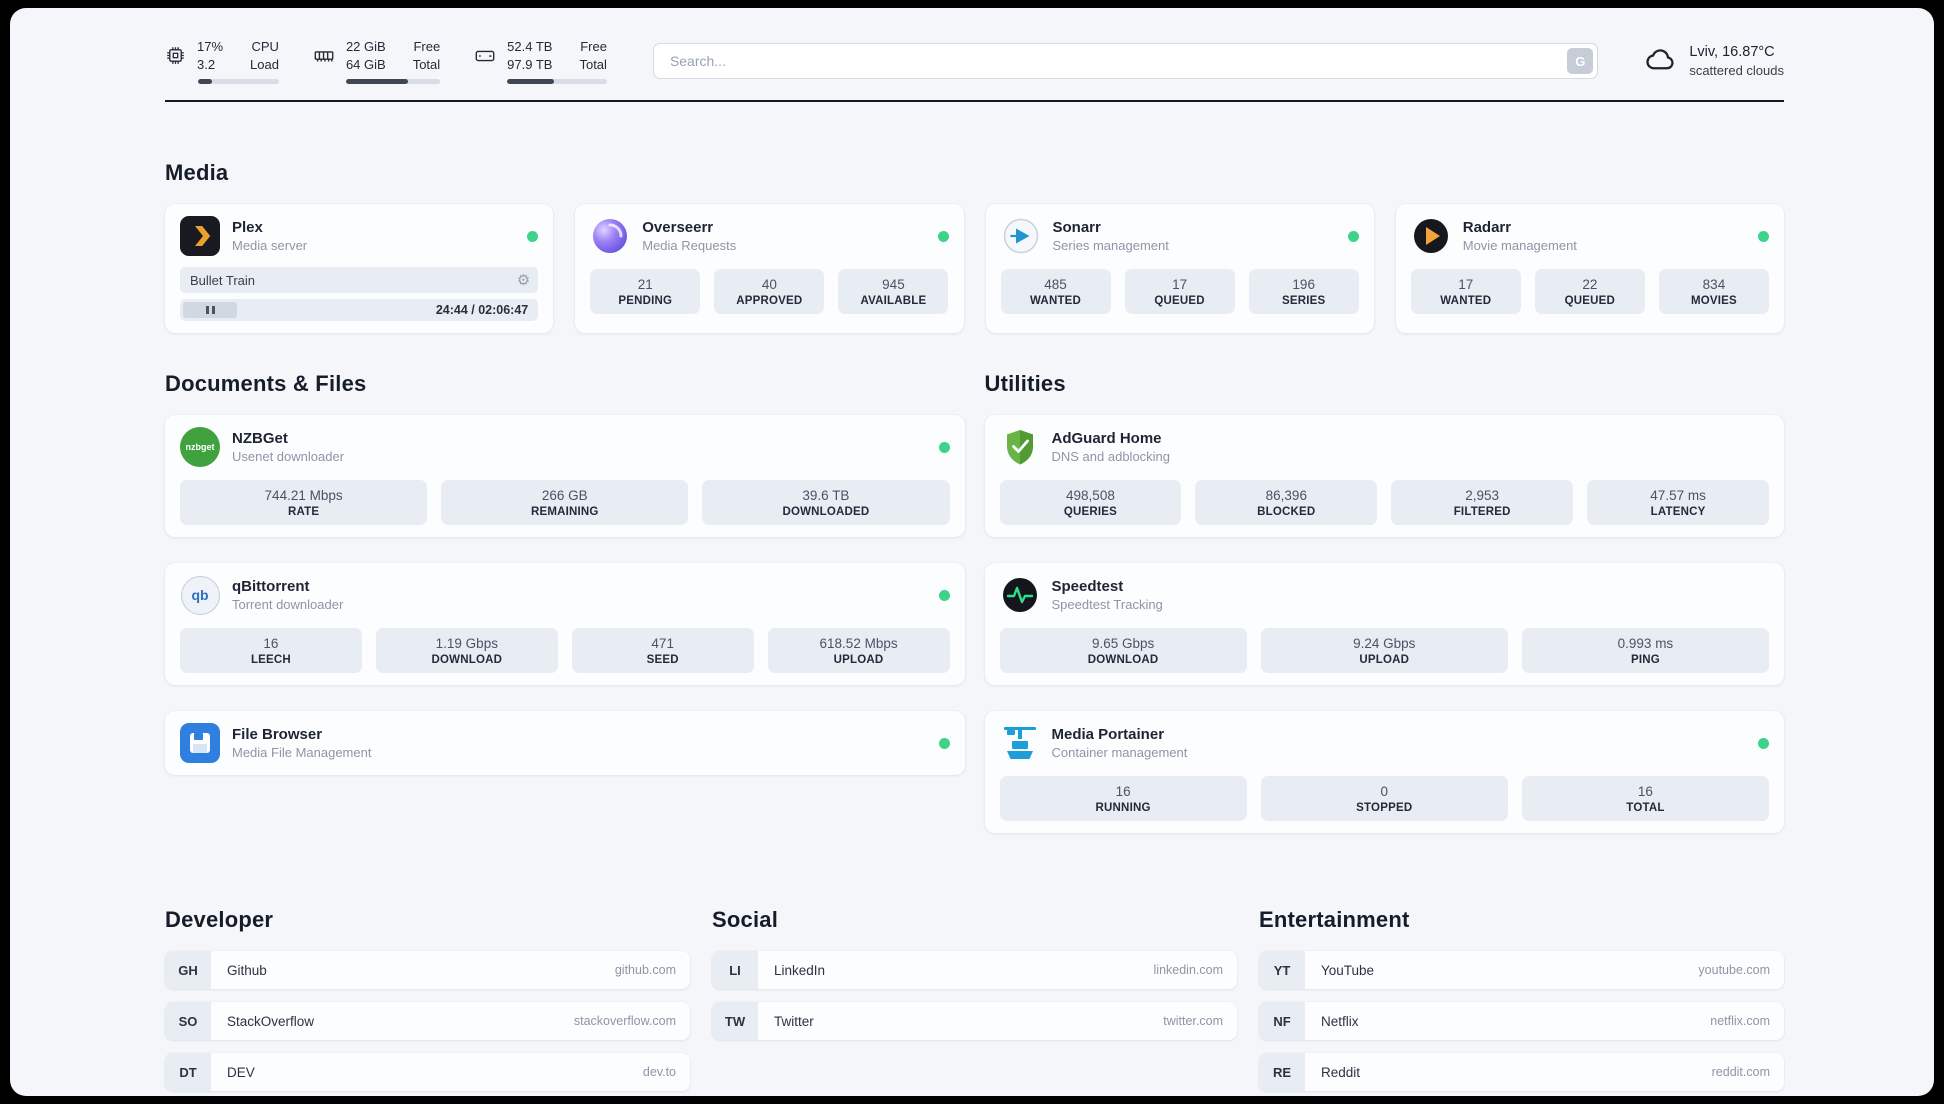 The image size is (1944, 1104). What do you see at coordinates (1087, 587) in the screenshot?
I see `service-name: Speedtest` at bounding box center [1087, 587].